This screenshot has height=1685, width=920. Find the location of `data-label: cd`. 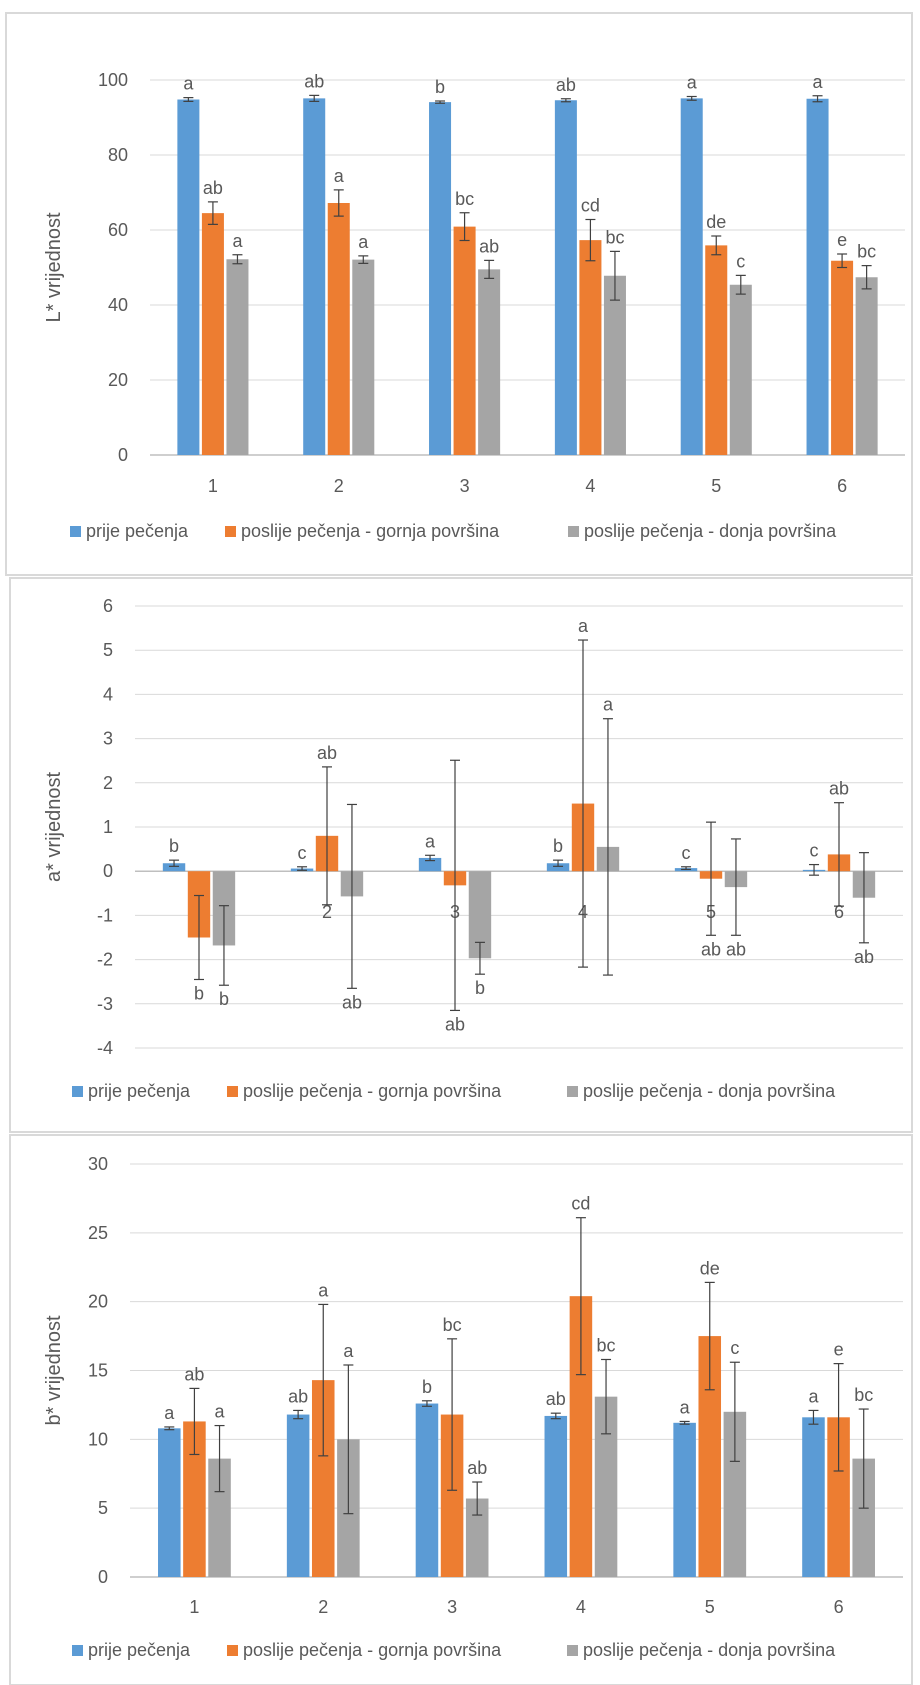

data-label: cd is located at coordinates (580, 1204).